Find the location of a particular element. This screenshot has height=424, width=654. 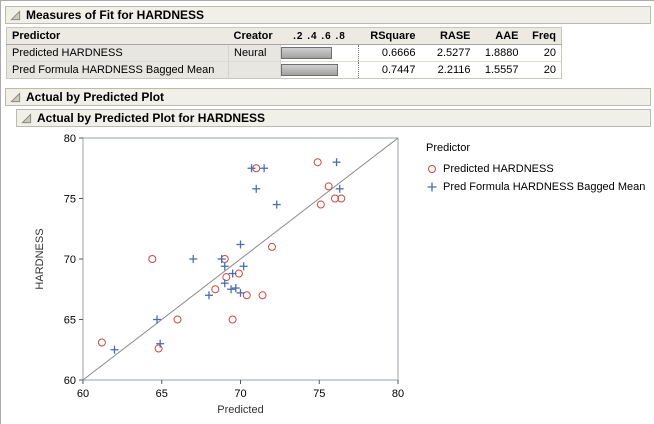

legend-item-label: Predicted HARDNESS is located at coordinates (498, 169).